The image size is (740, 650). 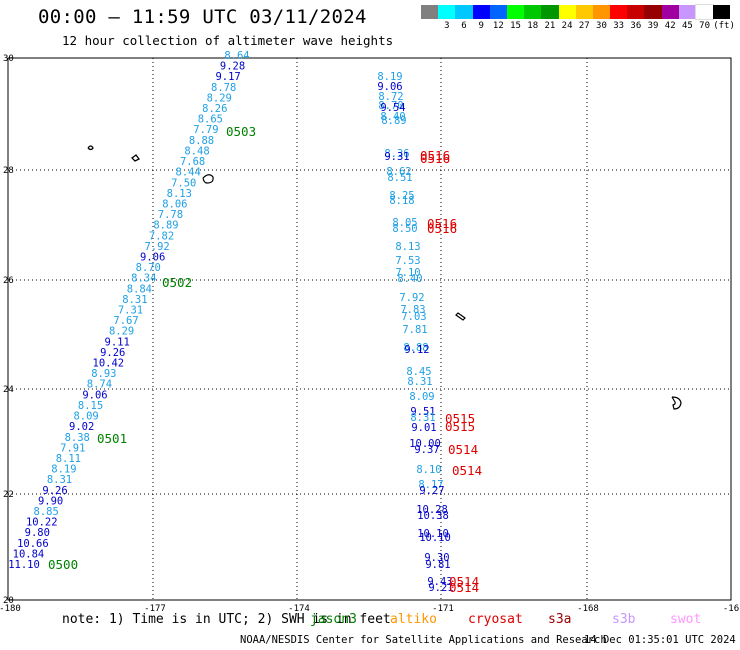 What do you see at coordinates (112, 438) in the screenshot?
I see `pass-label: 0501` at bounding box center [112, 438].